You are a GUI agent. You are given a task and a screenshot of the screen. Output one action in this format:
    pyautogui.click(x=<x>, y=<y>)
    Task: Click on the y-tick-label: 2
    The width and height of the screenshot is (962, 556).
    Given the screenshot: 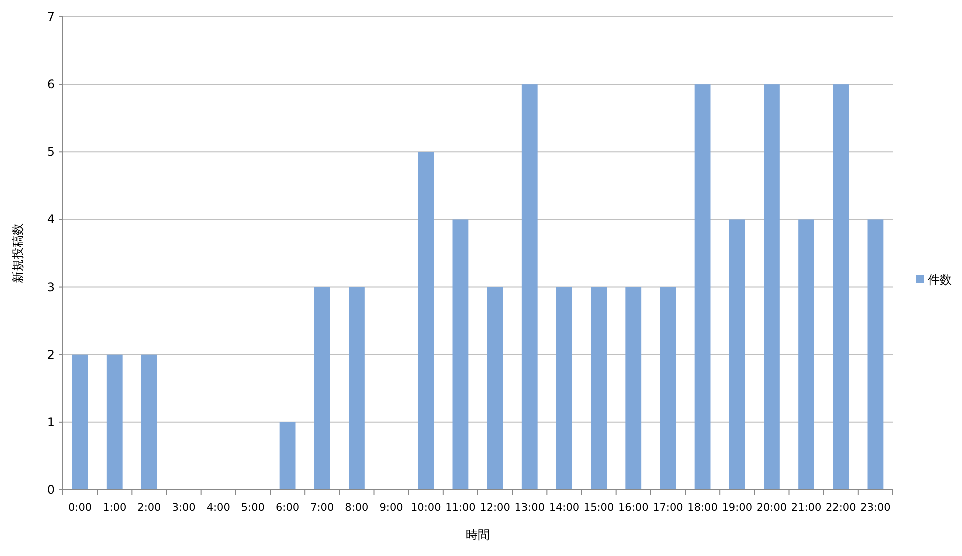 What is the action you would take?
    pyautogui.click(x=51, y=355)
    